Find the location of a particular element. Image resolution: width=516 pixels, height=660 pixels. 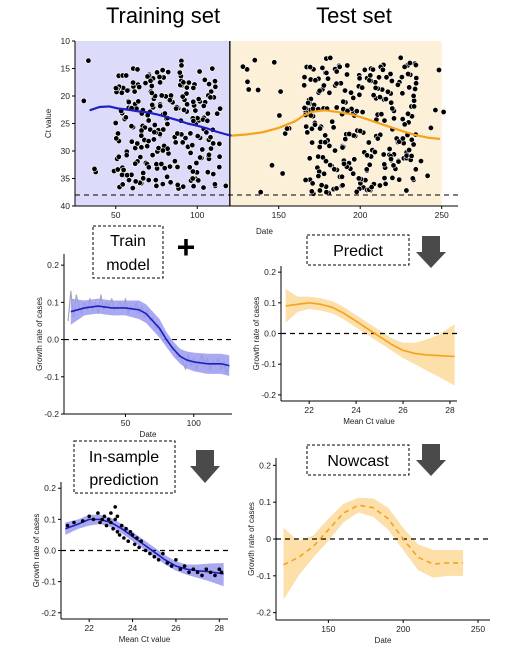

y-tick-label: 40 is located at coordinates (66, 206).